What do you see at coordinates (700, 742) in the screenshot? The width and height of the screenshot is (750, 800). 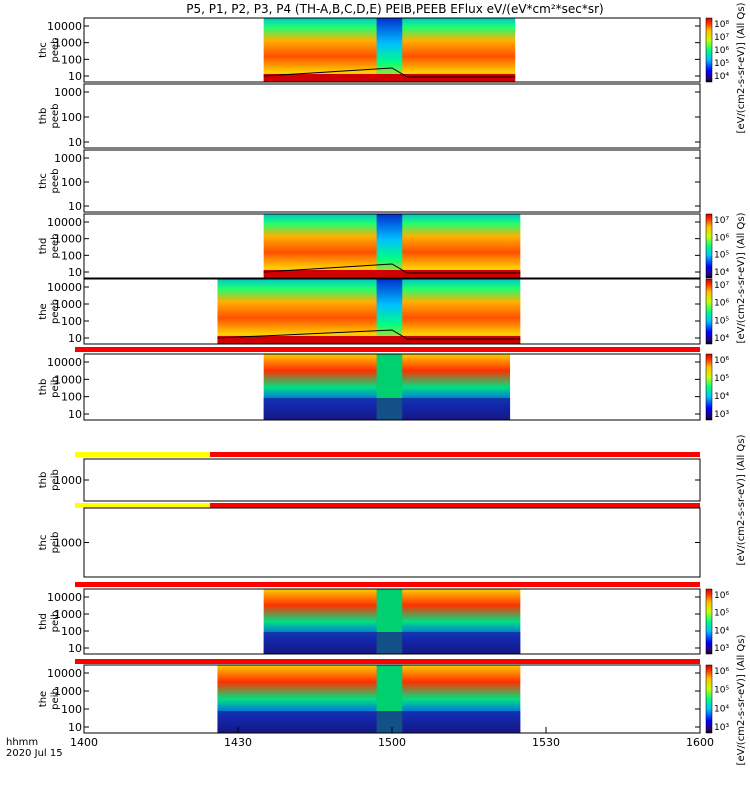 I see `x-tick-label: 1600` at bounding box center [700, 742].